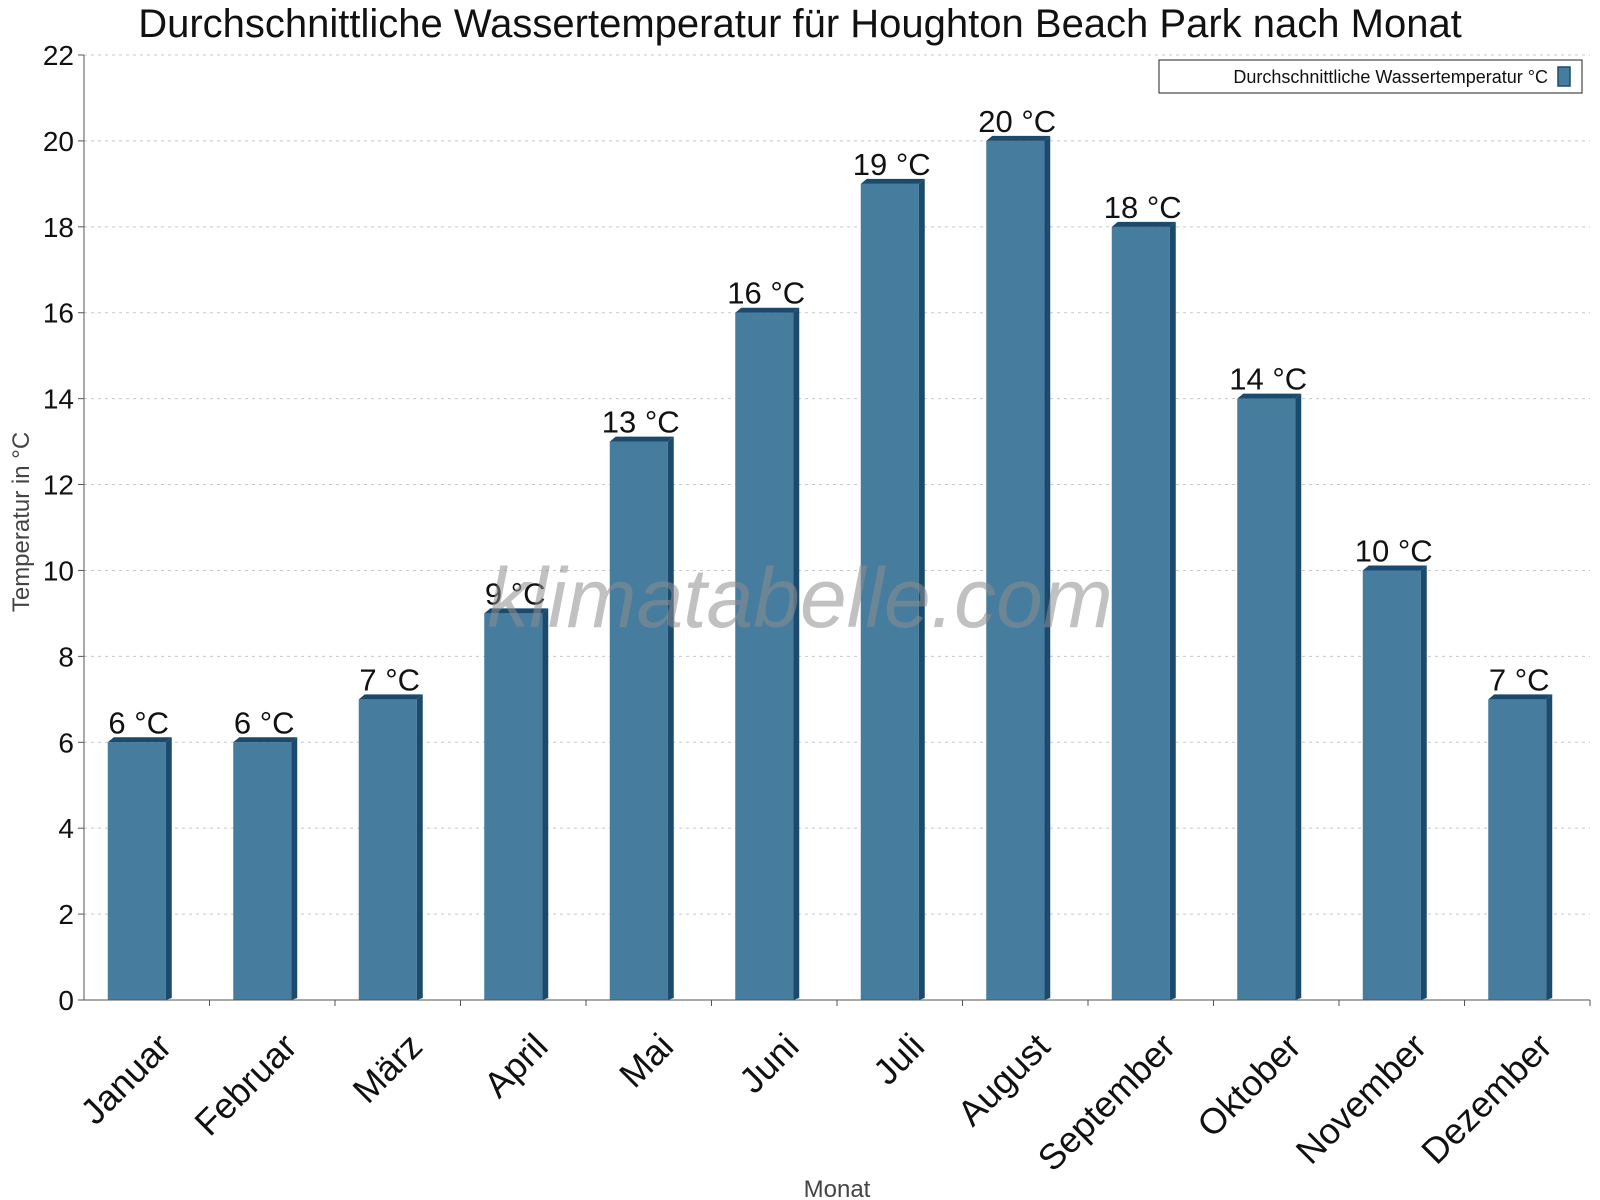 The height and width of the screenshot is (1200, 1600). Describe the element at coordinates (769, 1063) in the screenshot. I see `x-tick-label: Juni` at that location.